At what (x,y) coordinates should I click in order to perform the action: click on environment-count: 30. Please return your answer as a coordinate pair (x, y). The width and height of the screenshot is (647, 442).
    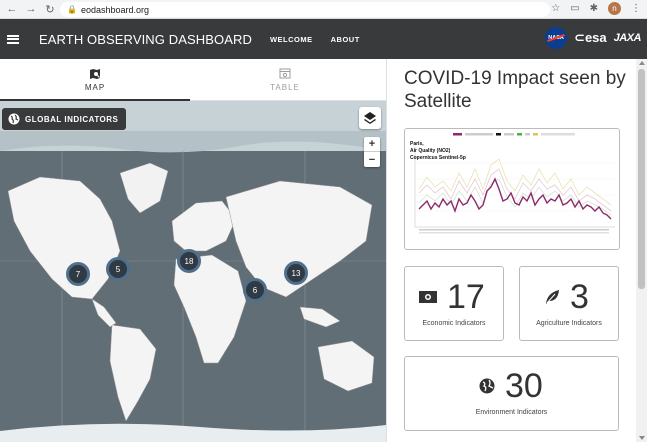
    Looking at the image, I should click on (524, 386).